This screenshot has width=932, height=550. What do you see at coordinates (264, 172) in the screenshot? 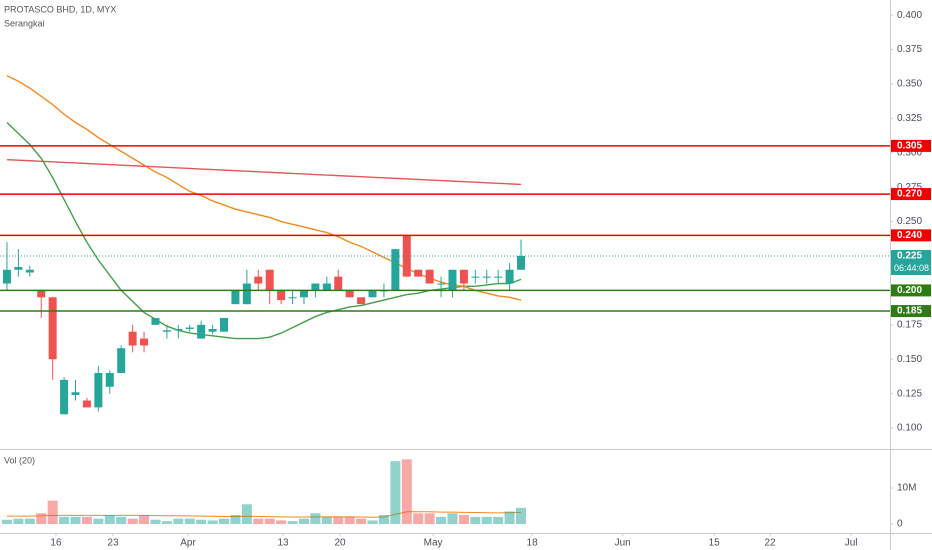
I see `moving-average` at bounding box center [264, 172].